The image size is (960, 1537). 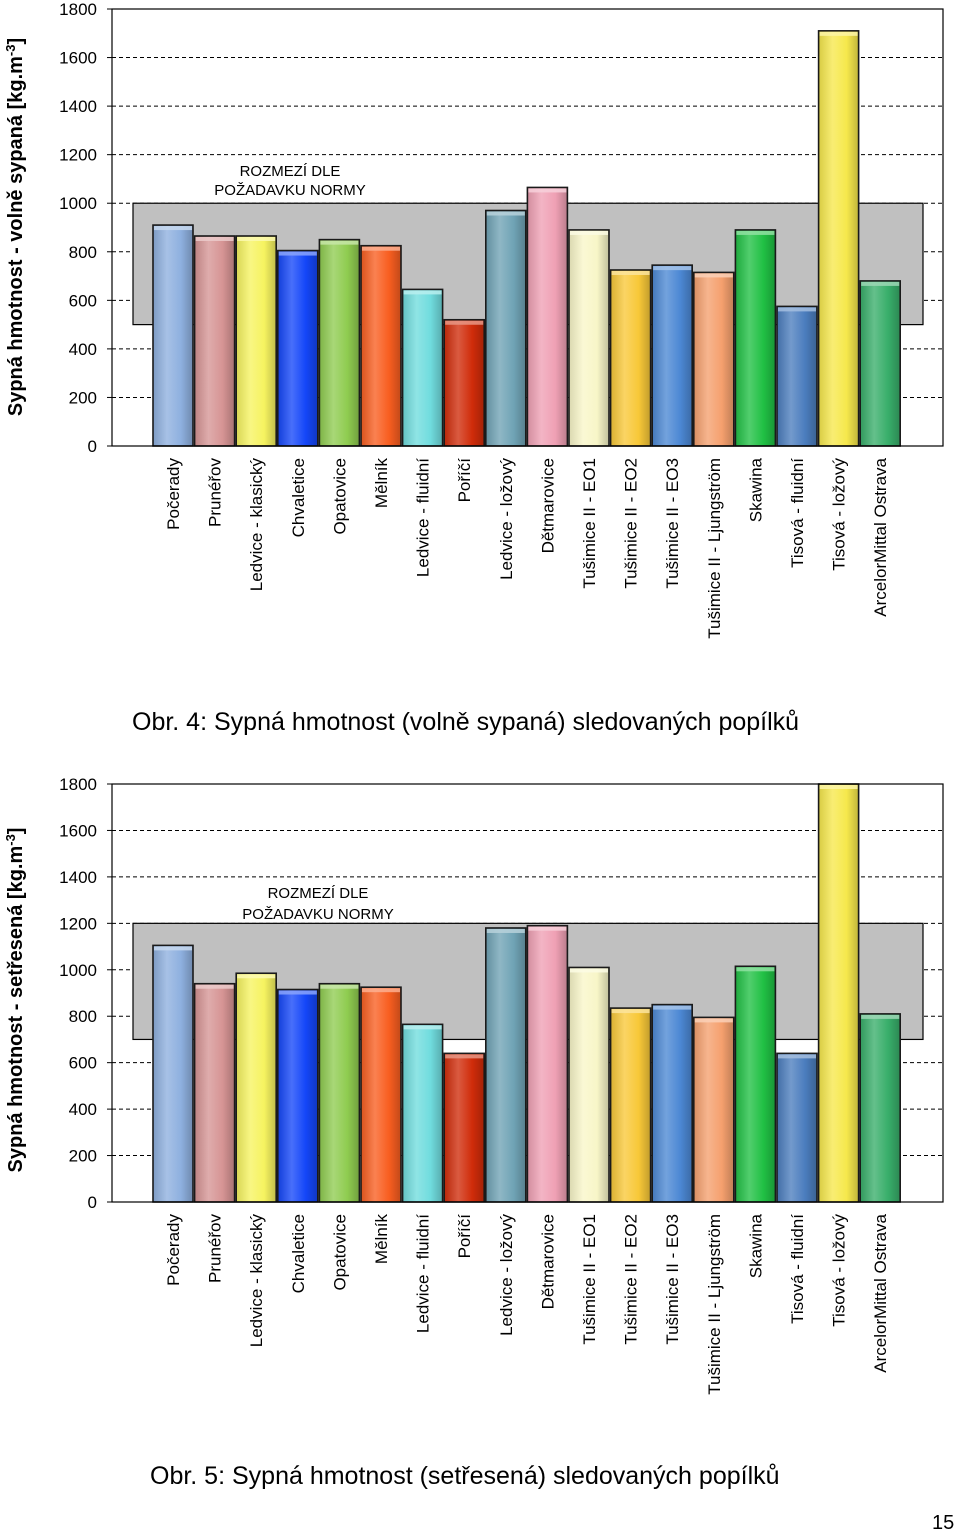 What do you see at coordinates (16, 41) in the screenshot?
I see `y-axis-label-bracket: ]` at bounding box center [16, 41].